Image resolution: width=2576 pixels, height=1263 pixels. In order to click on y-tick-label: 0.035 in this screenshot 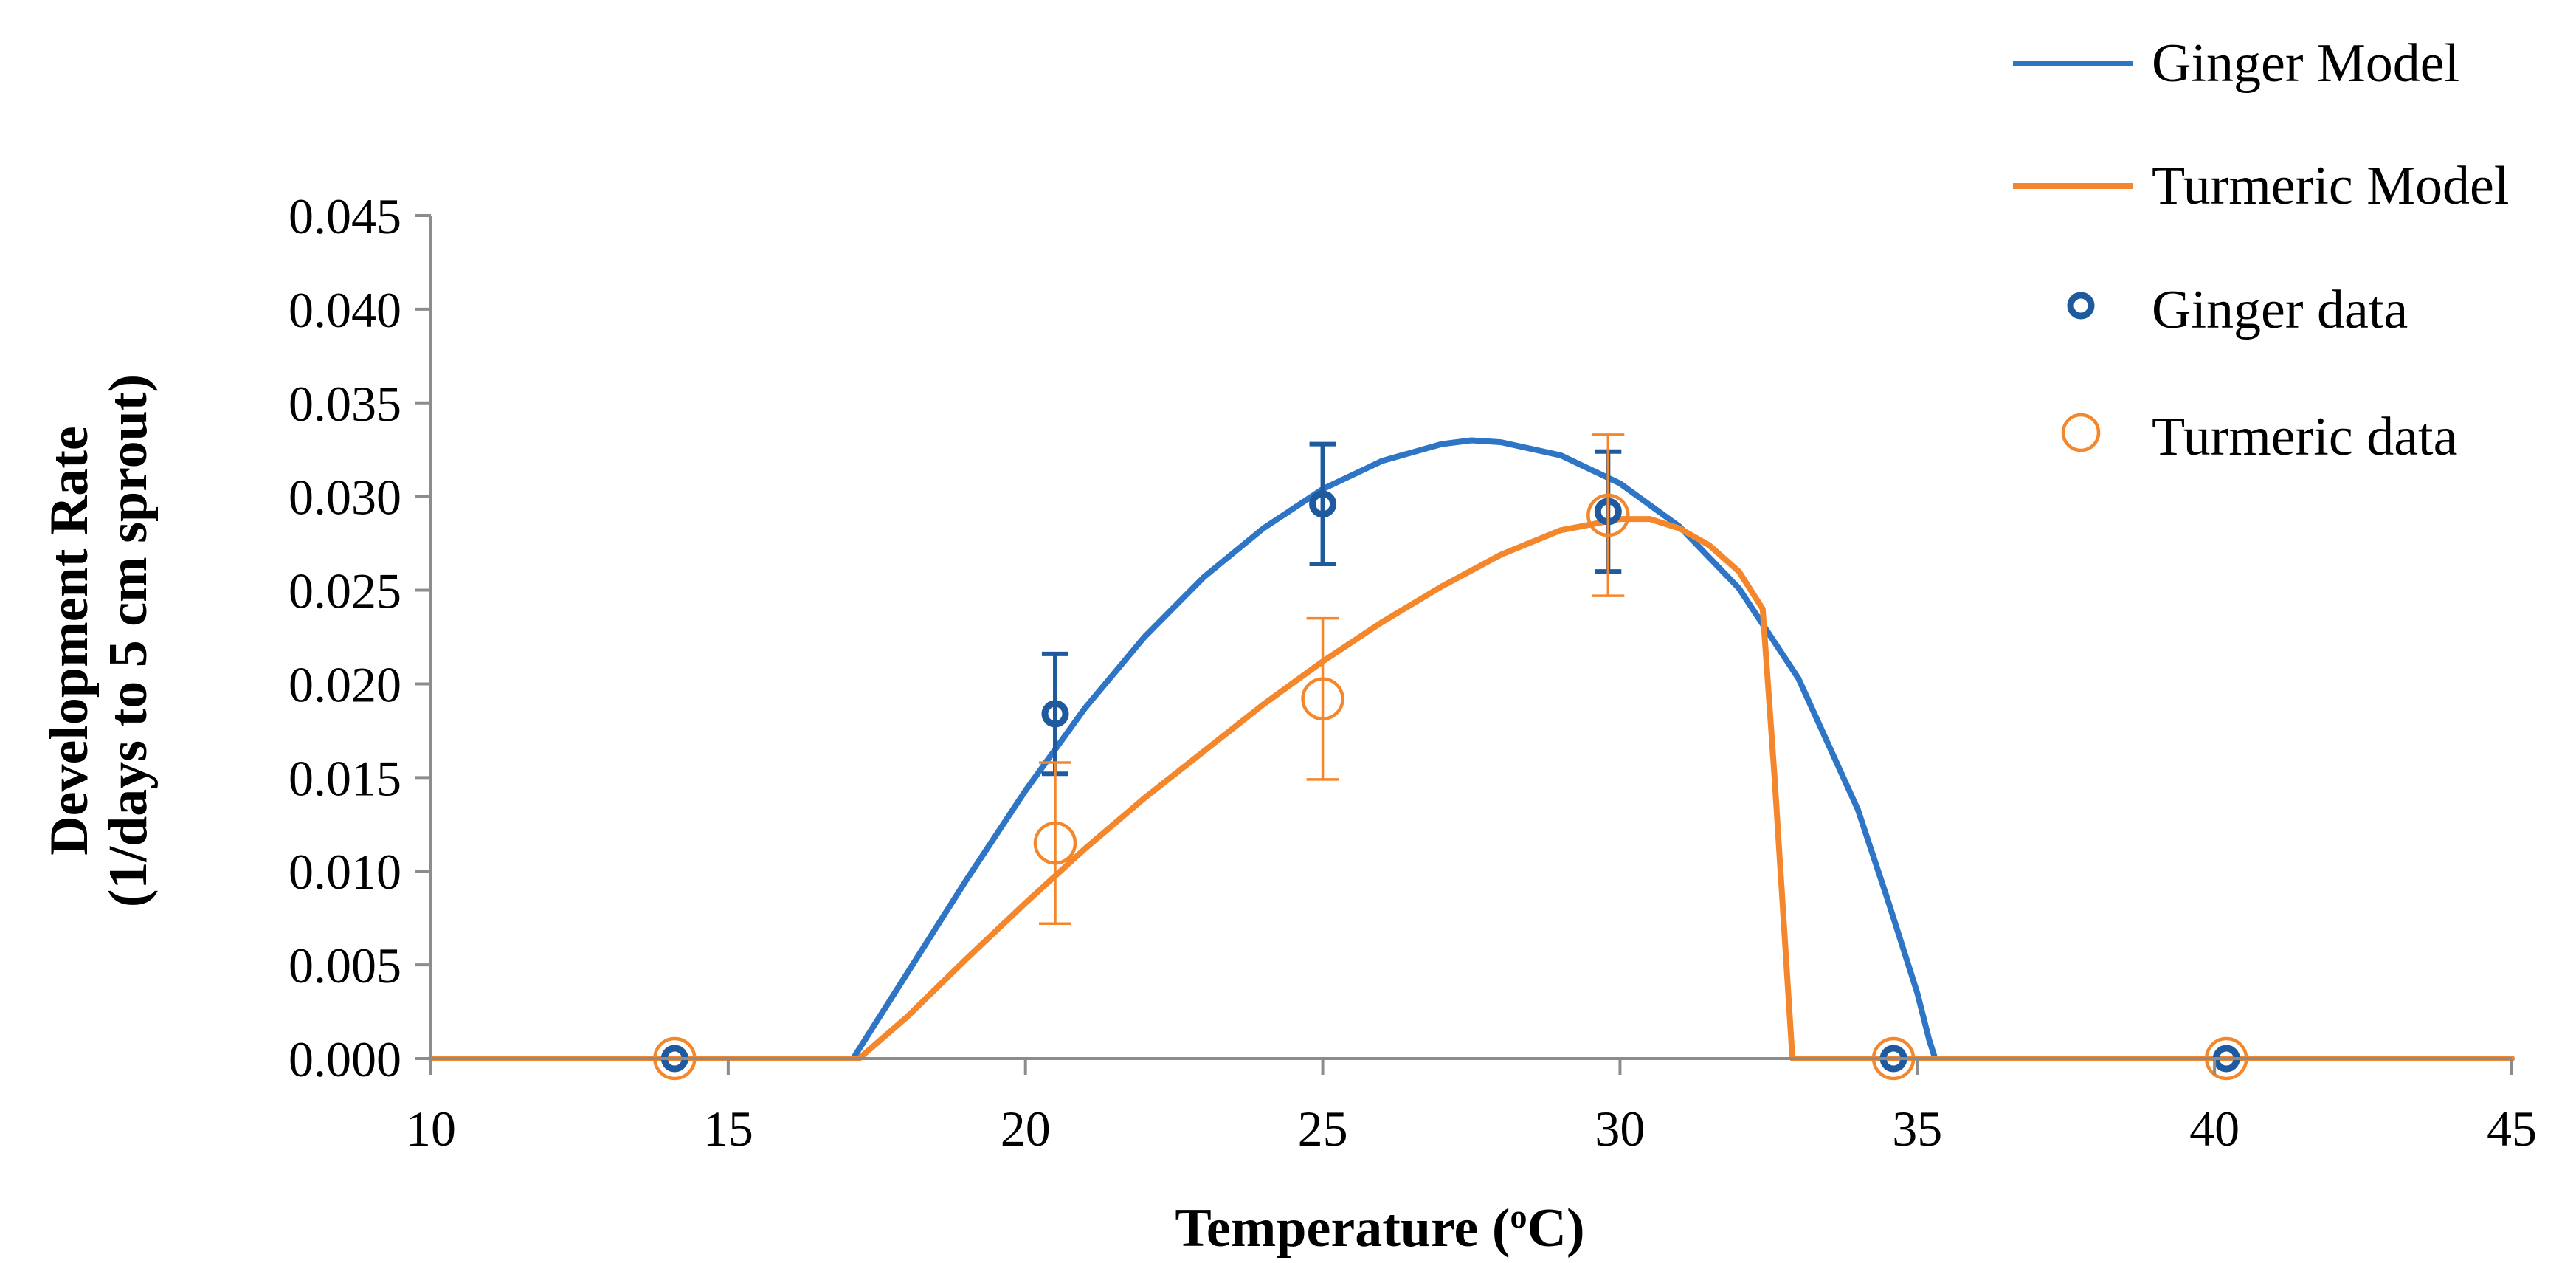, I will do `click(345, 404)`.